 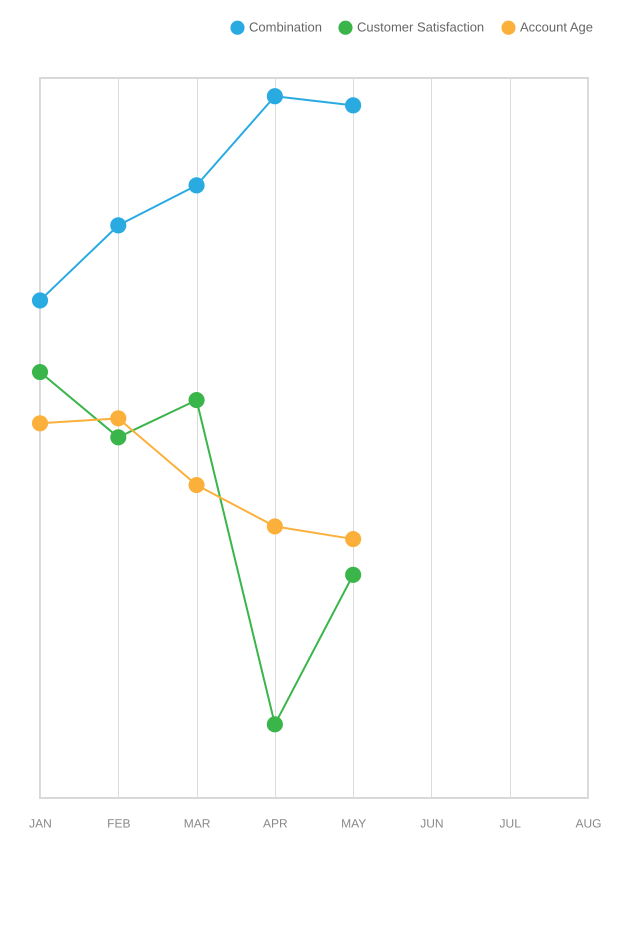 I want to click on legend-label: Account Age, so click(x=556, y=27).